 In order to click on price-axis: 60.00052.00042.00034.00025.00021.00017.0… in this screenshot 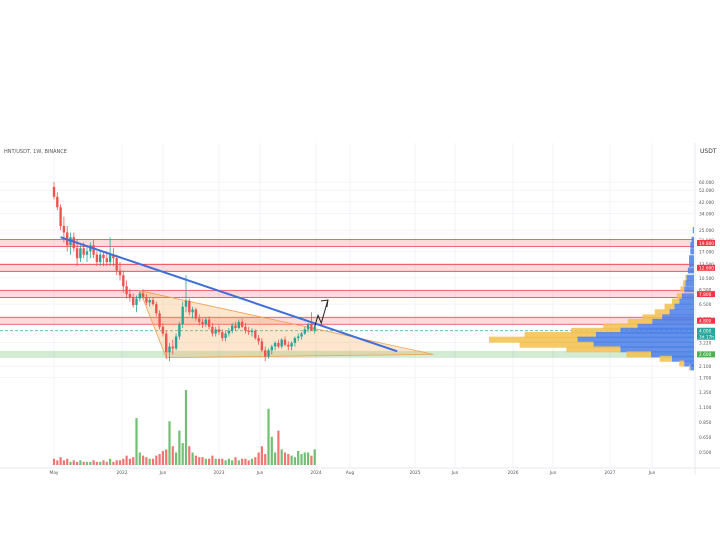, I will do `click(704, 309)`.